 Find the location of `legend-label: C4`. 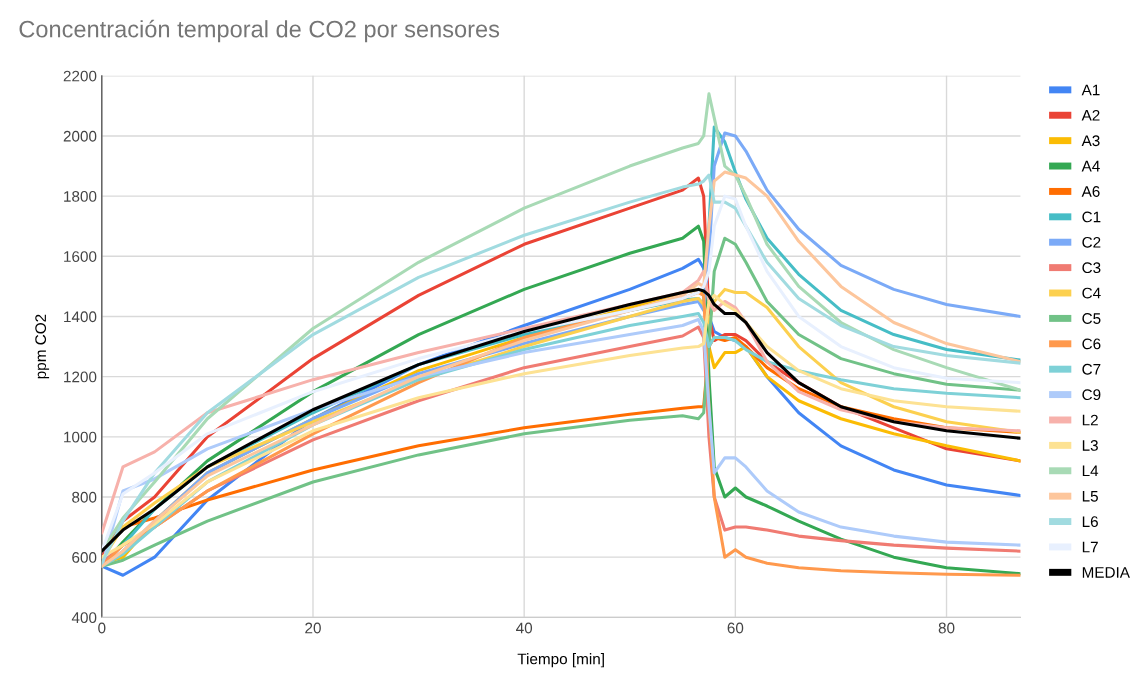

legend-label: C4 is located at coordinates (1091, 293).